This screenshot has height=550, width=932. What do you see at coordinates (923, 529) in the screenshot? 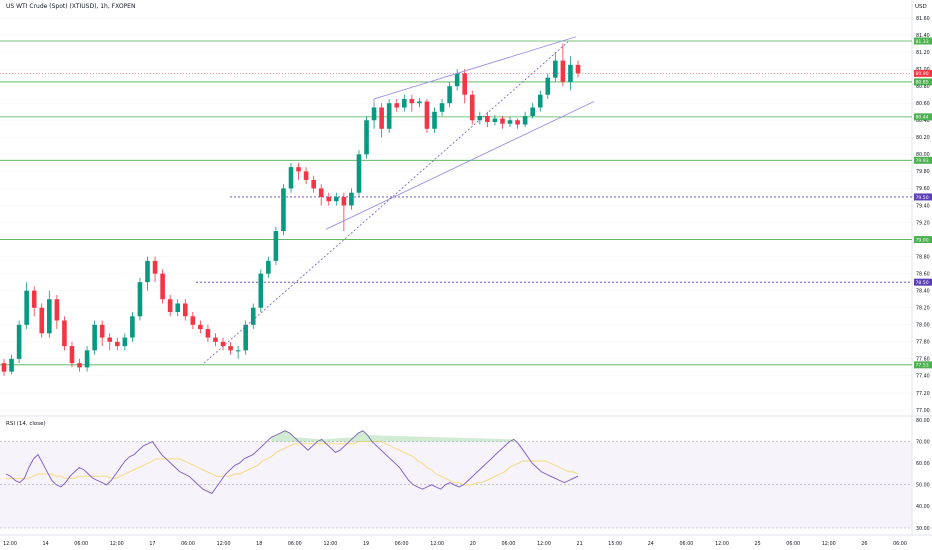
I see `rsi-tick-label: 30.00` at bounding box center [923, 529].